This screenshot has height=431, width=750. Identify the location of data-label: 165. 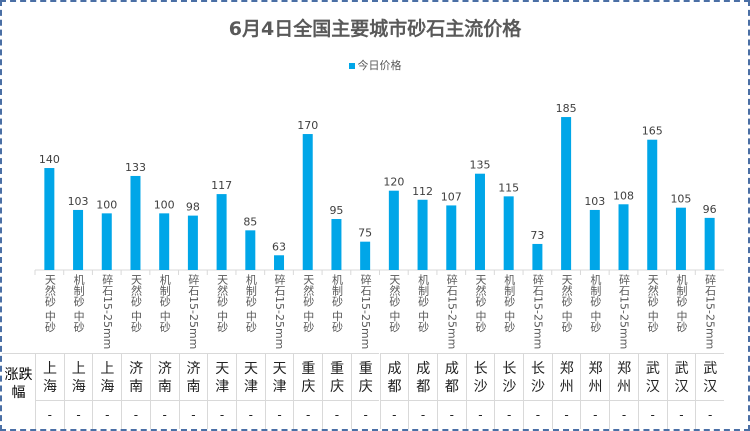
(652, 131).